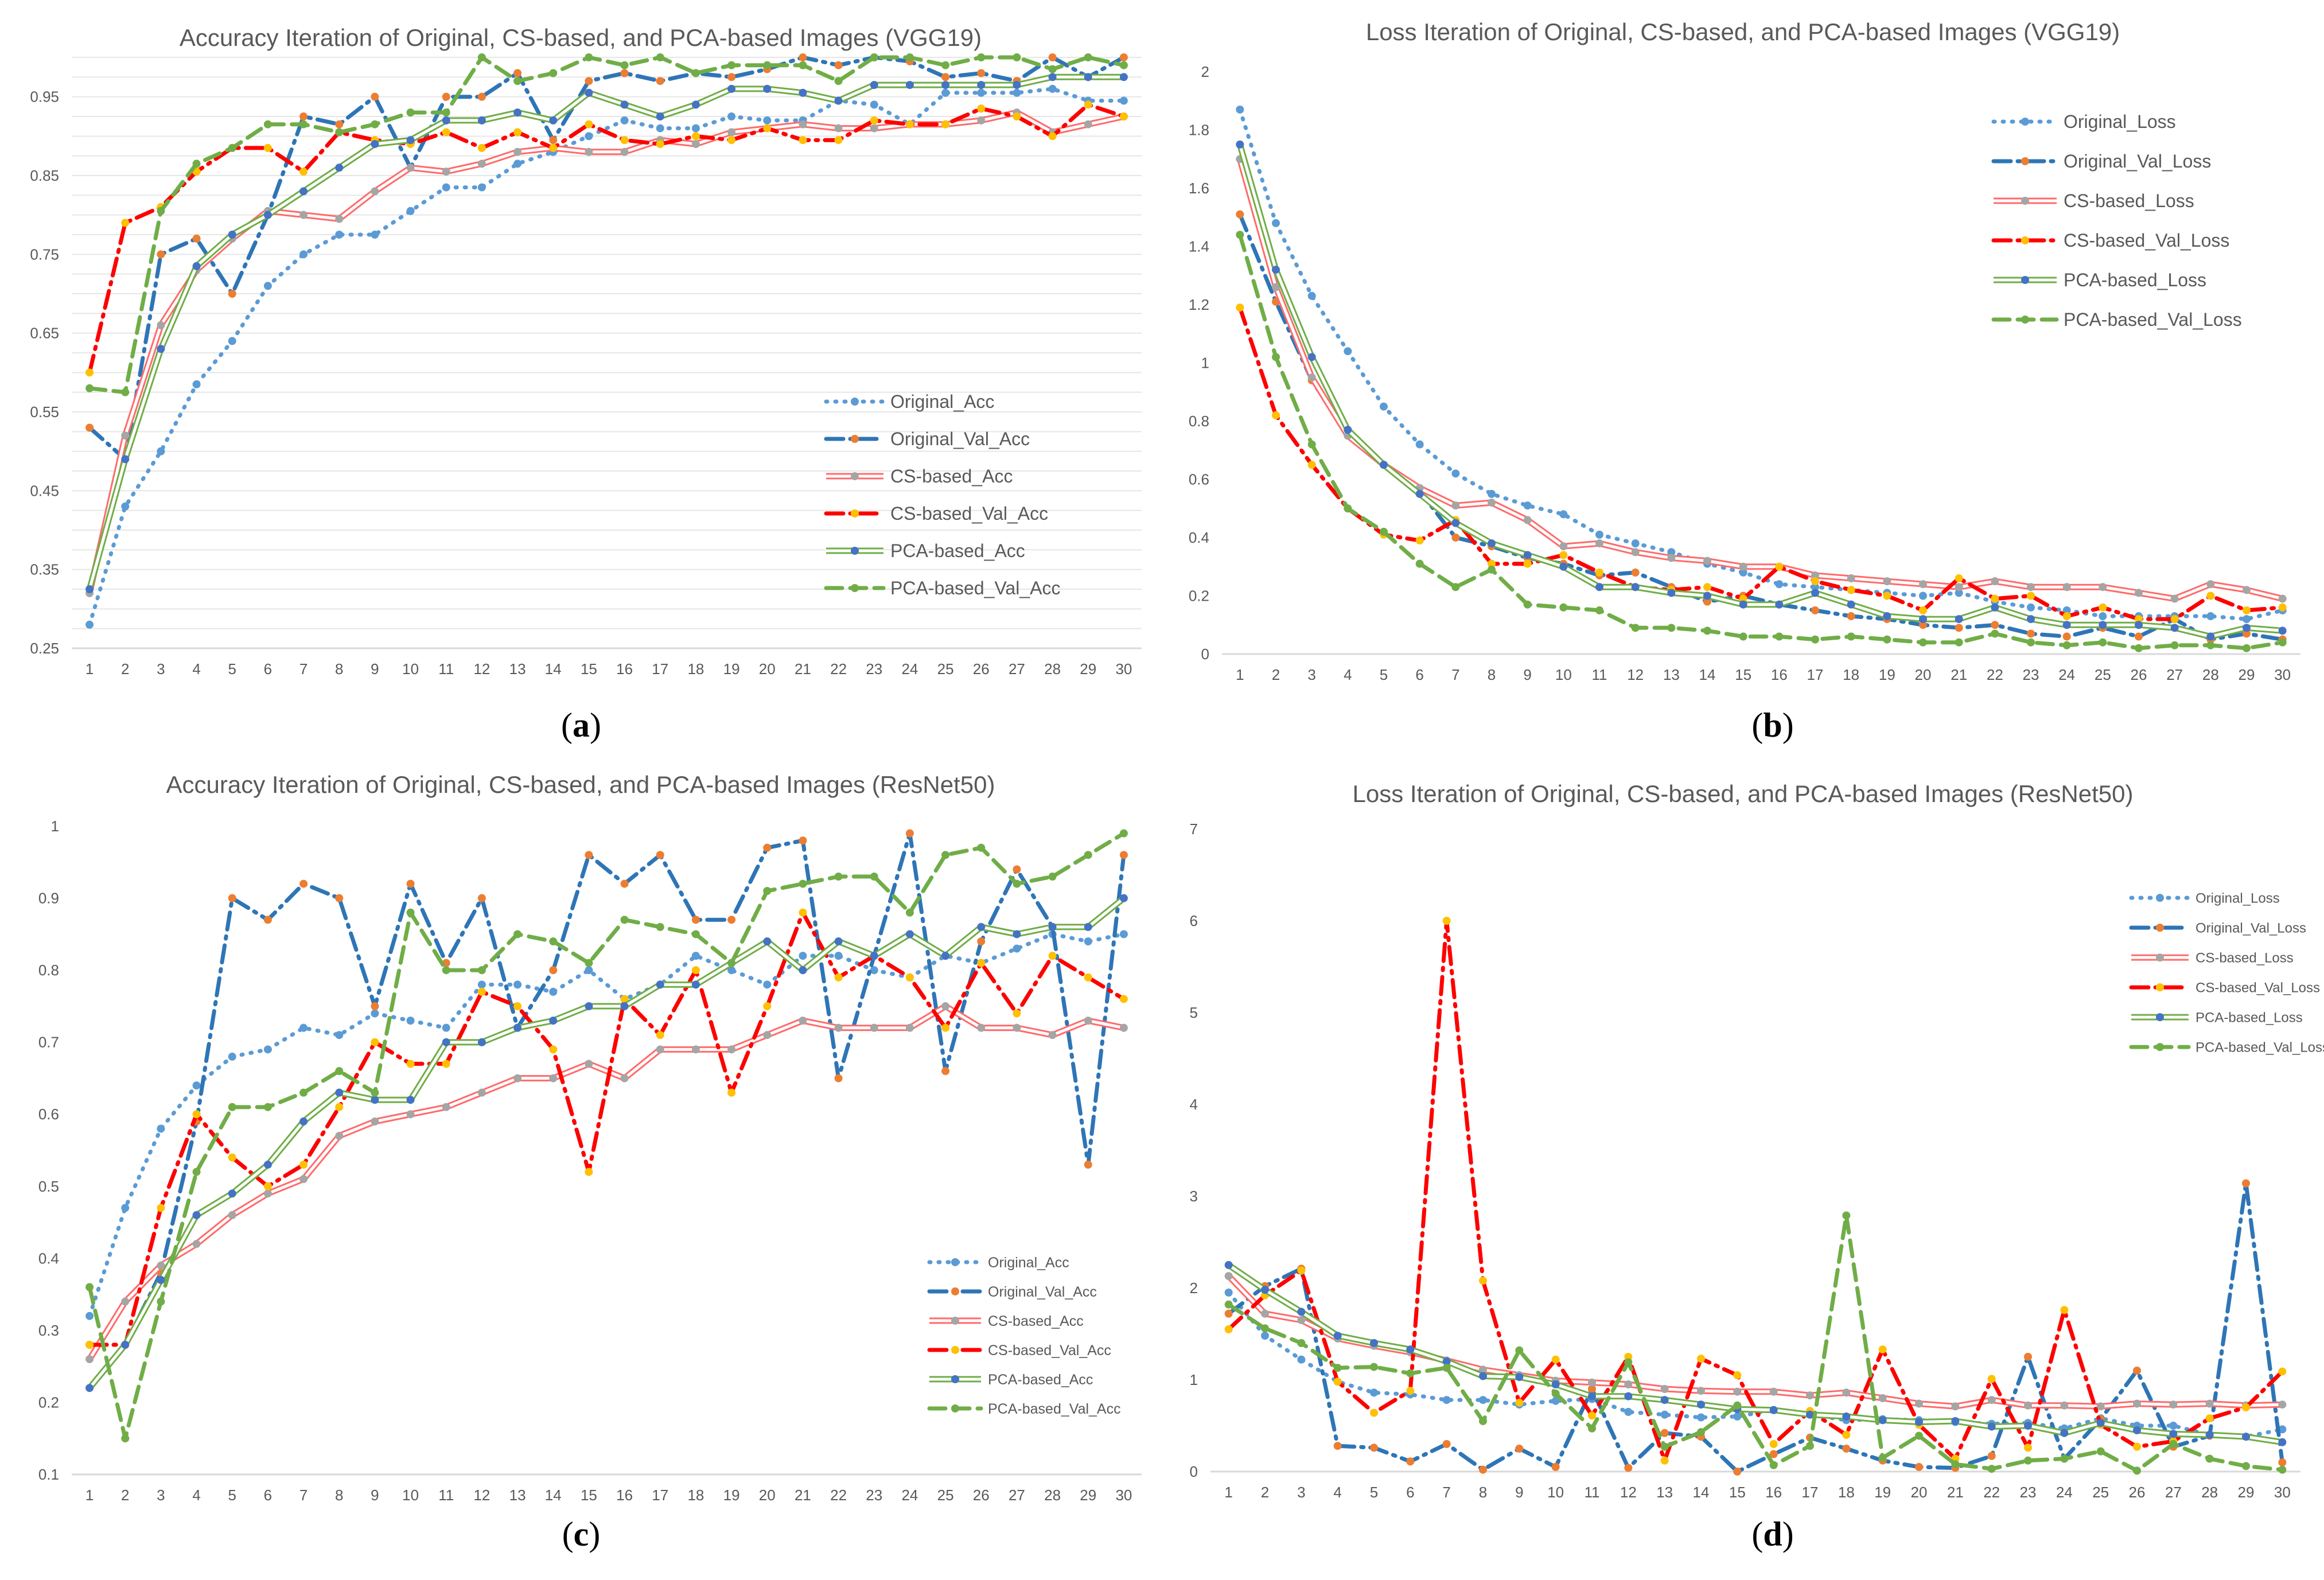 Image resolution: width=2324 pixels, height=1580 pixels. Describe the element at coordinates (45, 175) in the screenshot. I see `y-tick-label: 0.85` at that location.